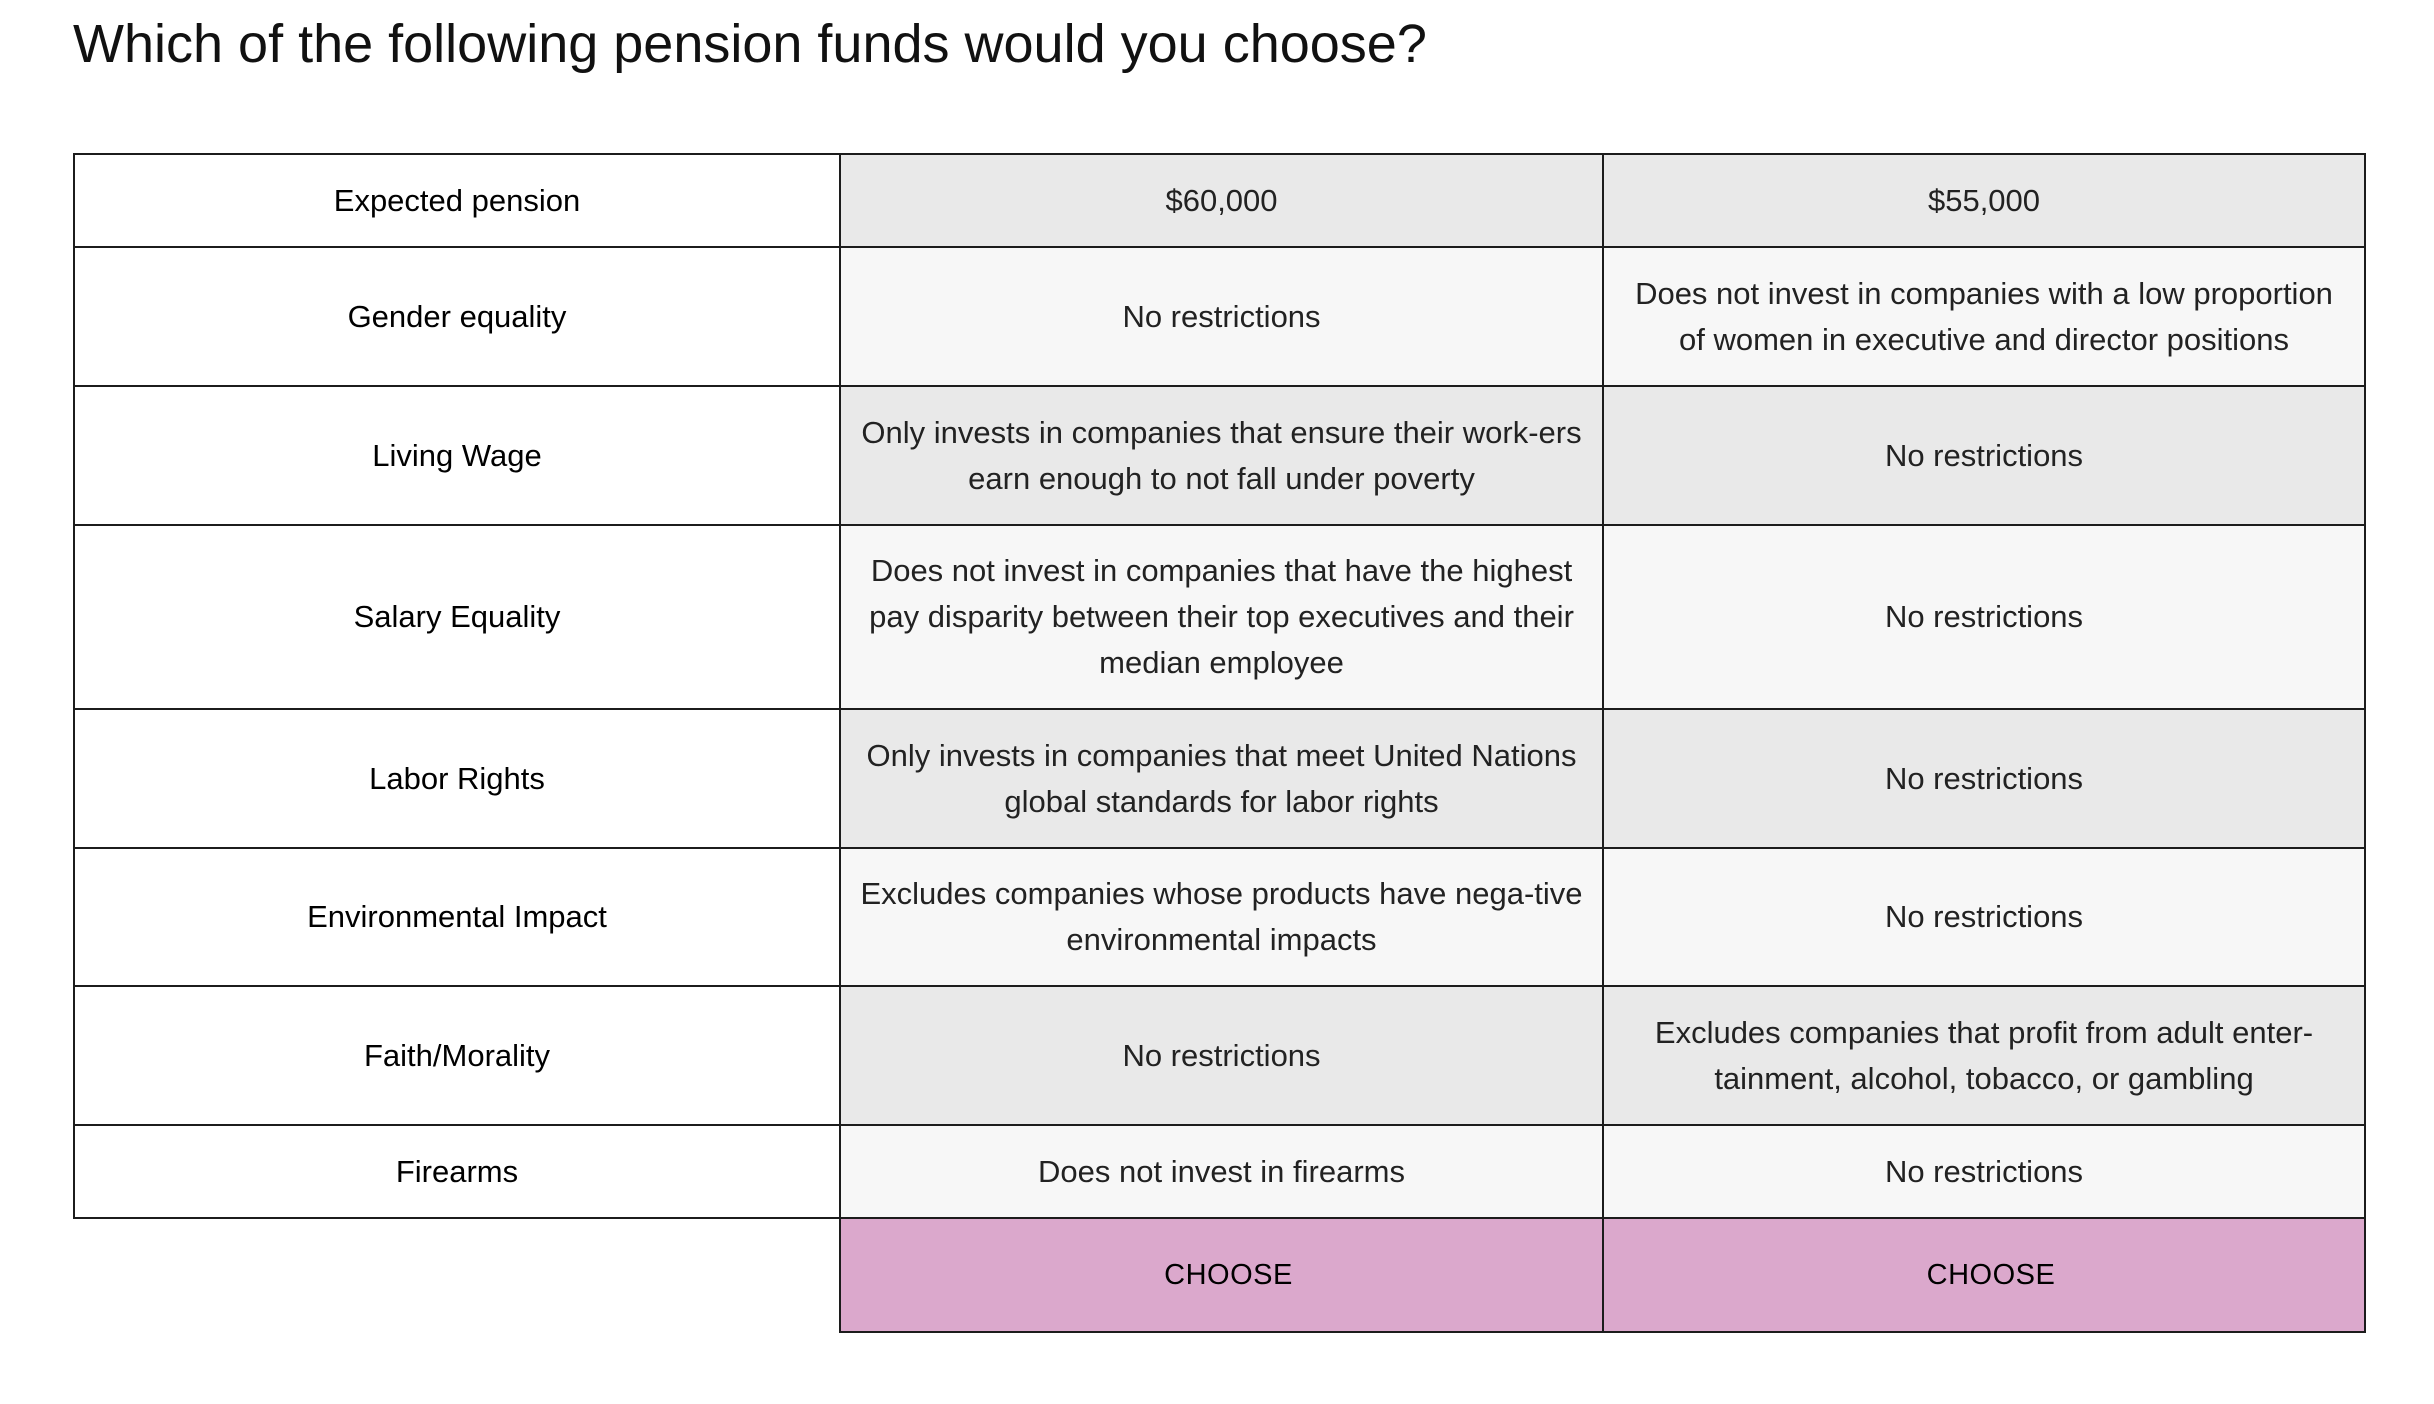 This screenshot has width=2434, height=1404. I want to click on choose-fund-b-label: CHOOSE, so click(1991, 1275).